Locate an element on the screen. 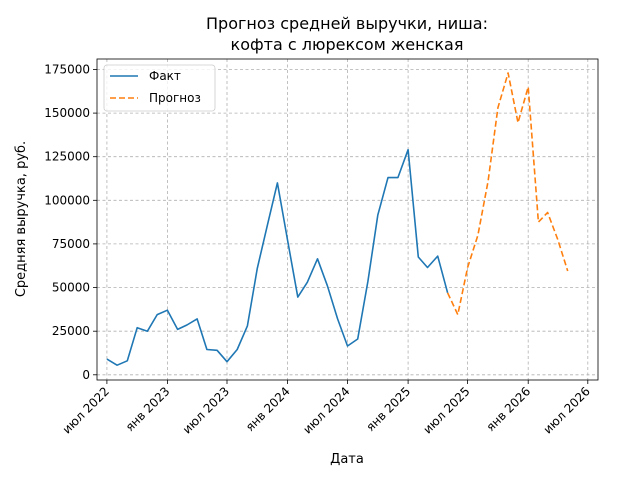  forecast-series-line is located at coordinates (507, 194).